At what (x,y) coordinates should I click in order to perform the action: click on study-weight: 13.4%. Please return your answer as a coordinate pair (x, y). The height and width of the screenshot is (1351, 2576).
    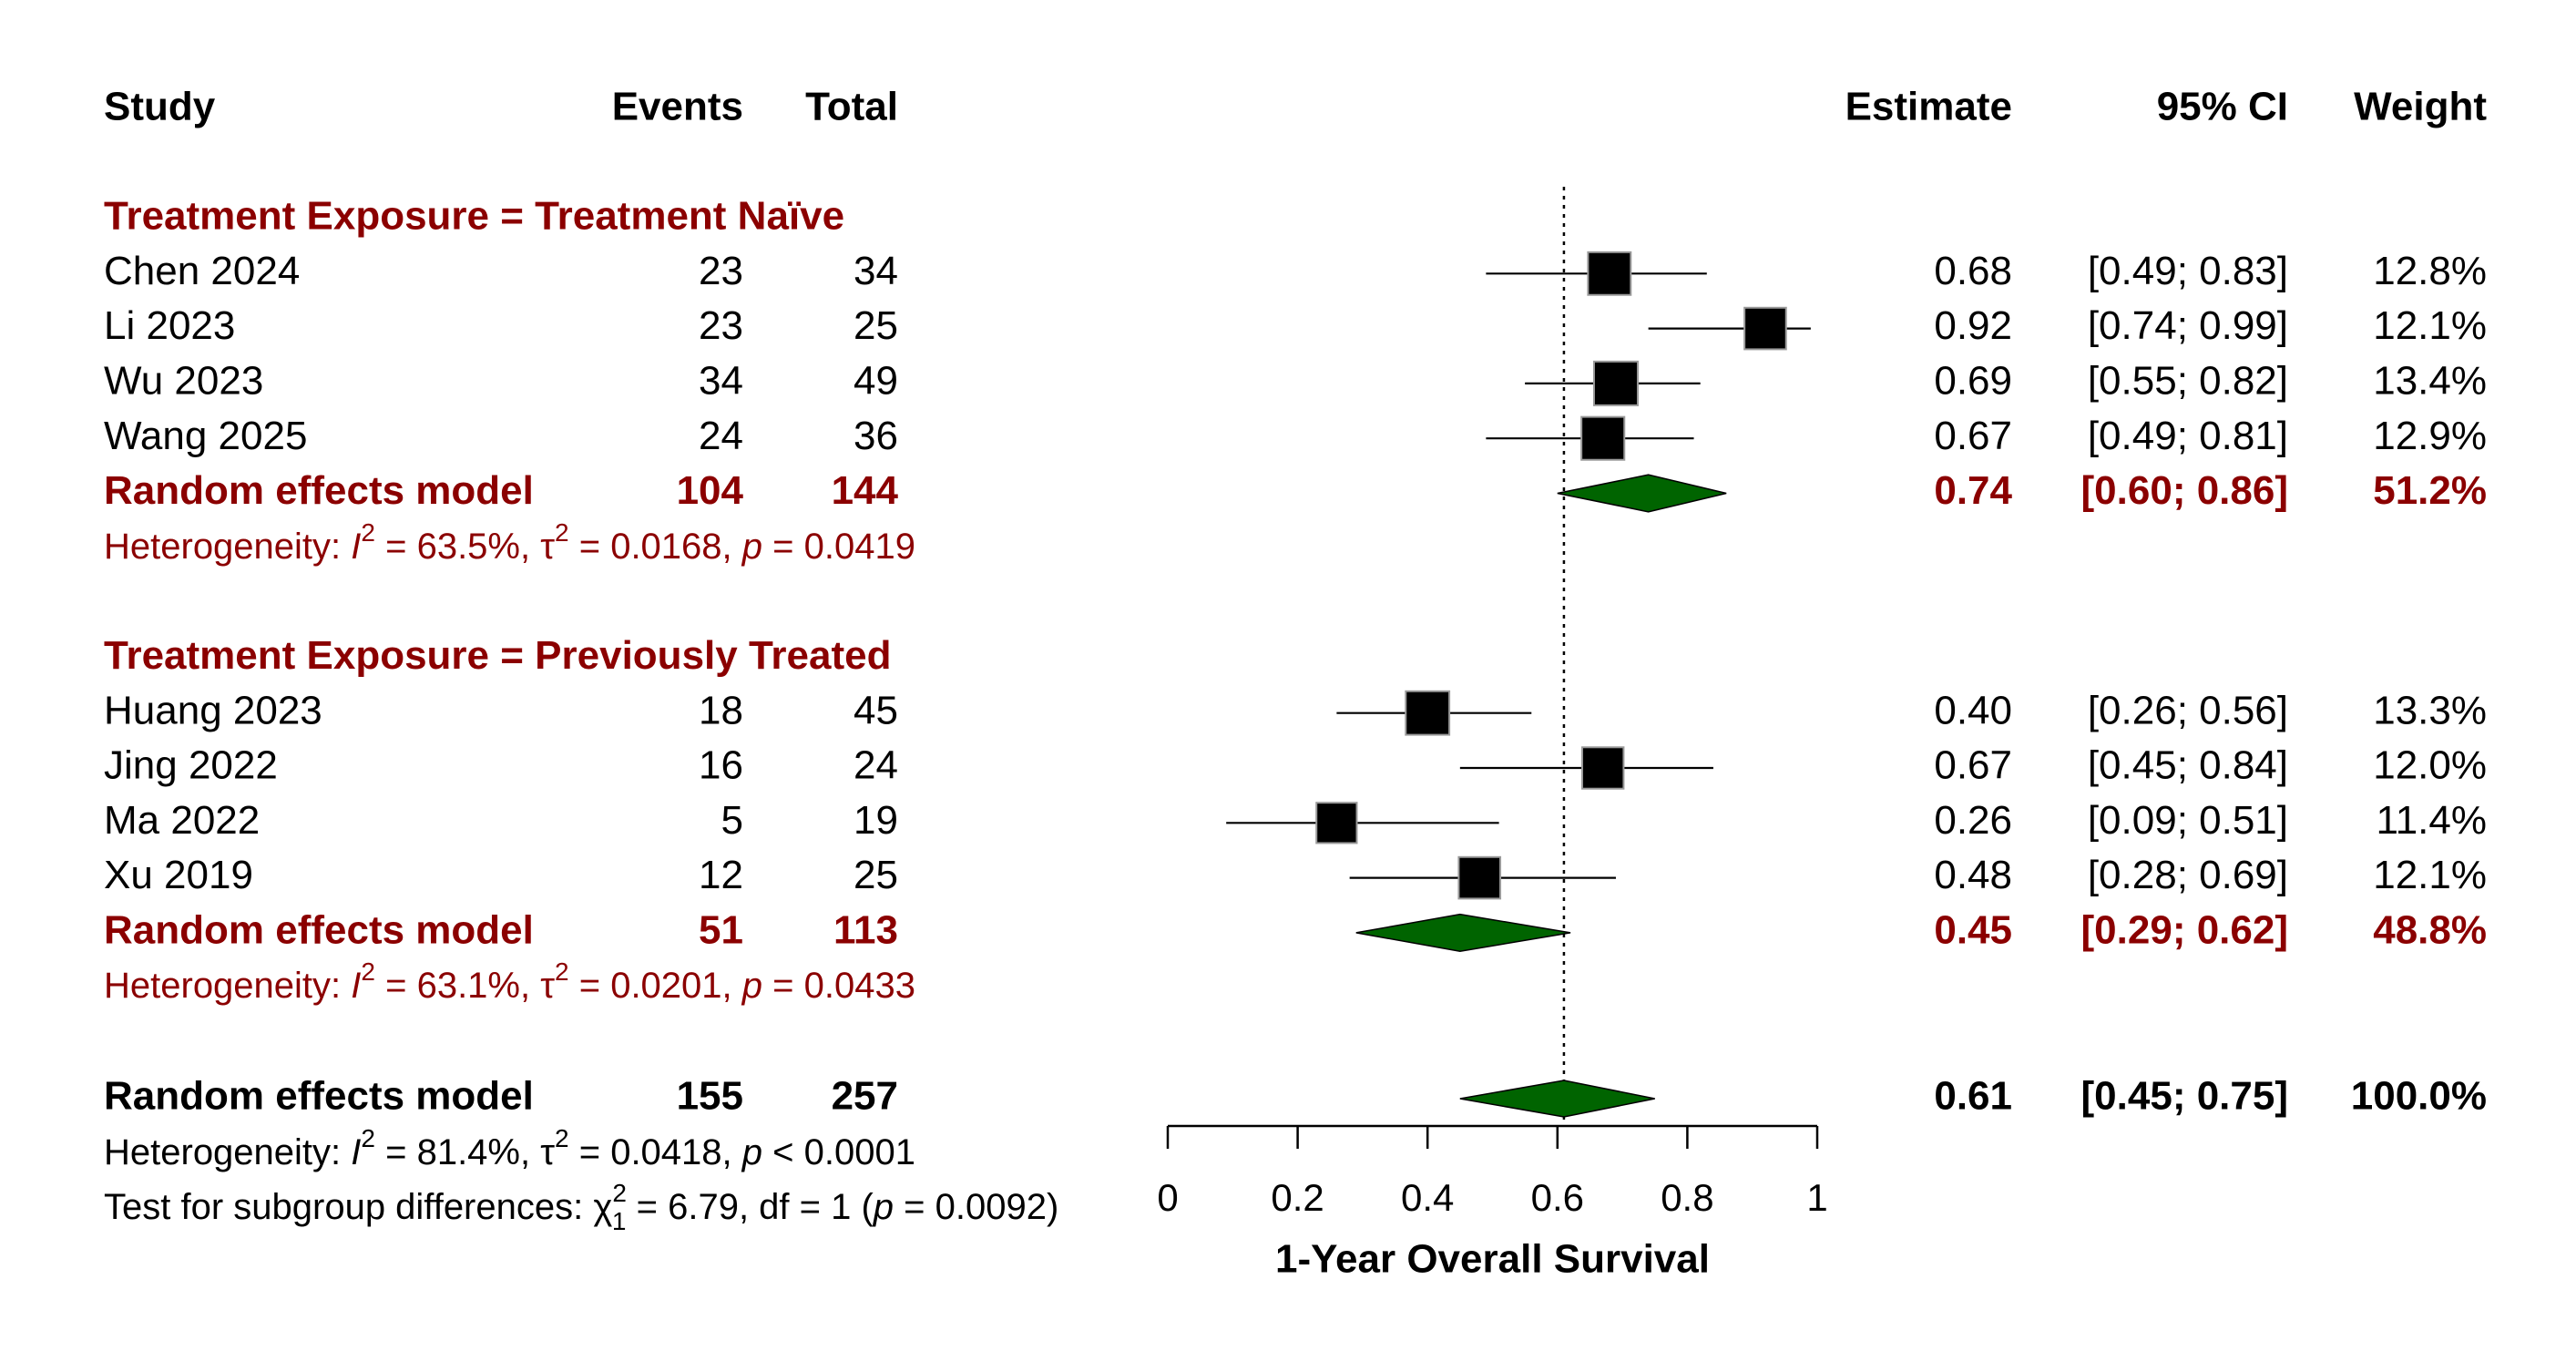
    Looking at the image, I should click on (2430, 381).